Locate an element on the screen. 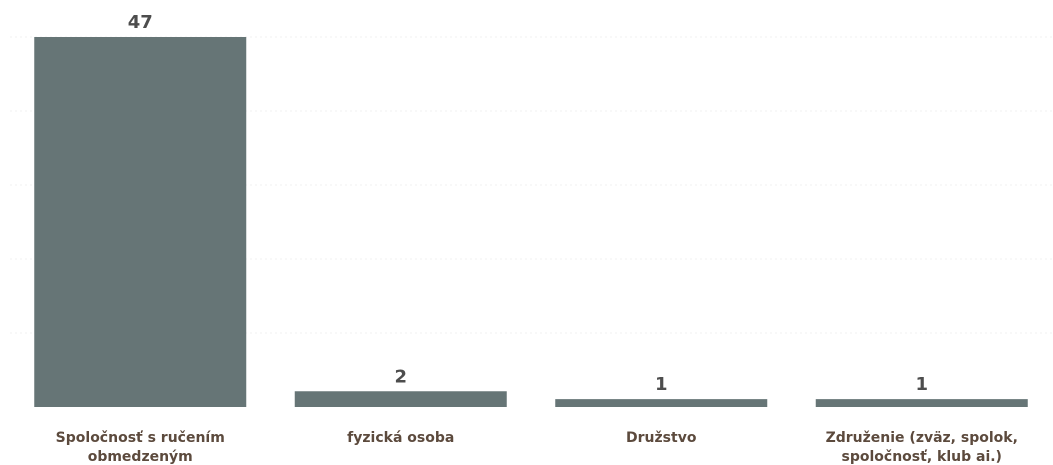  category-label-line: spoločnosť, klub ai.) is located at coordinates (922, 457).